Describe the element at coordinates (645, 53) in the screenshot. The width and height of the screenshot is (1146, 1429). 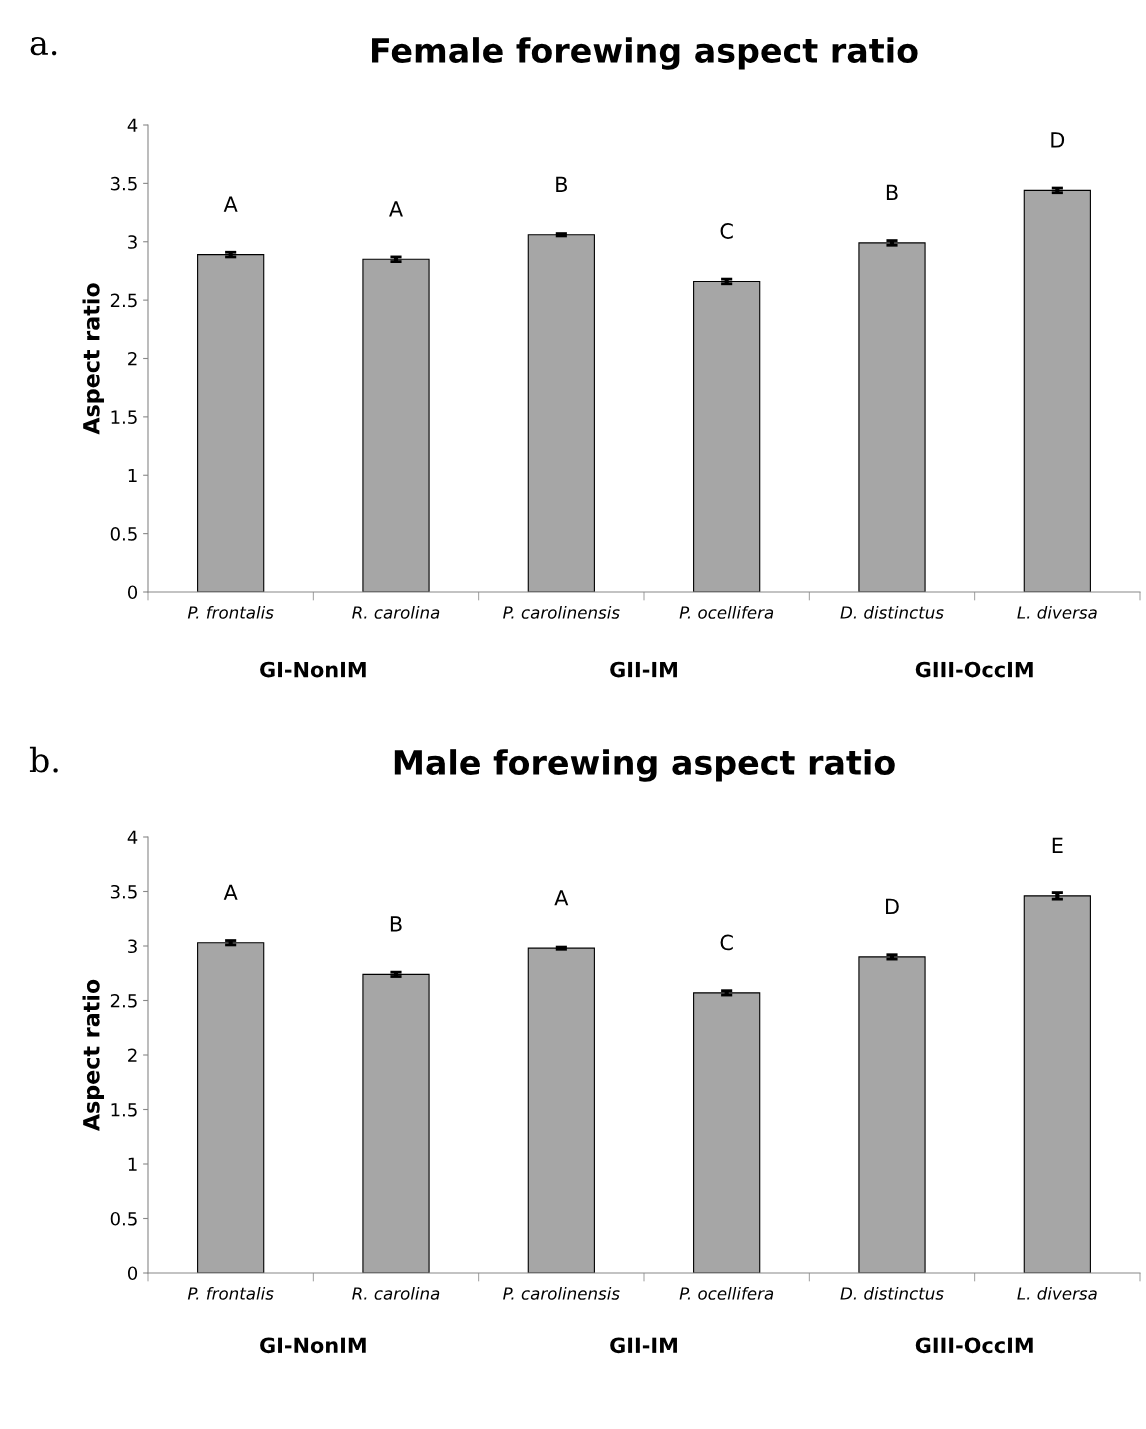
I see `chart-title: Female forewing aspect ratio` at that location.